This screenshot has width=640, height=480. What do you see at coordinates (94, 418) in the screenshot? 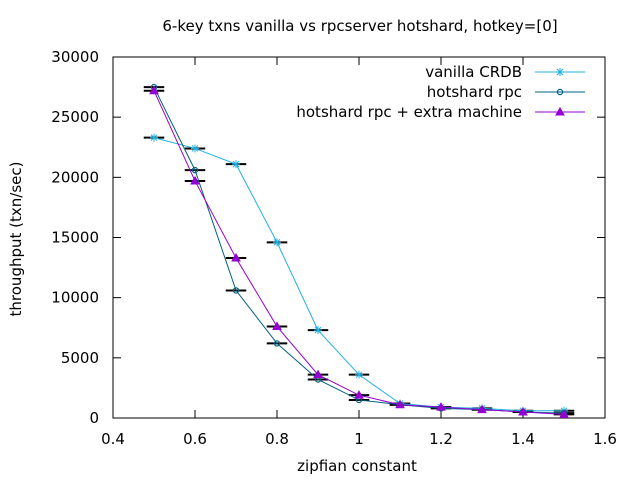
I see `y-tick-label: 0` at bounding box center [94, 418].